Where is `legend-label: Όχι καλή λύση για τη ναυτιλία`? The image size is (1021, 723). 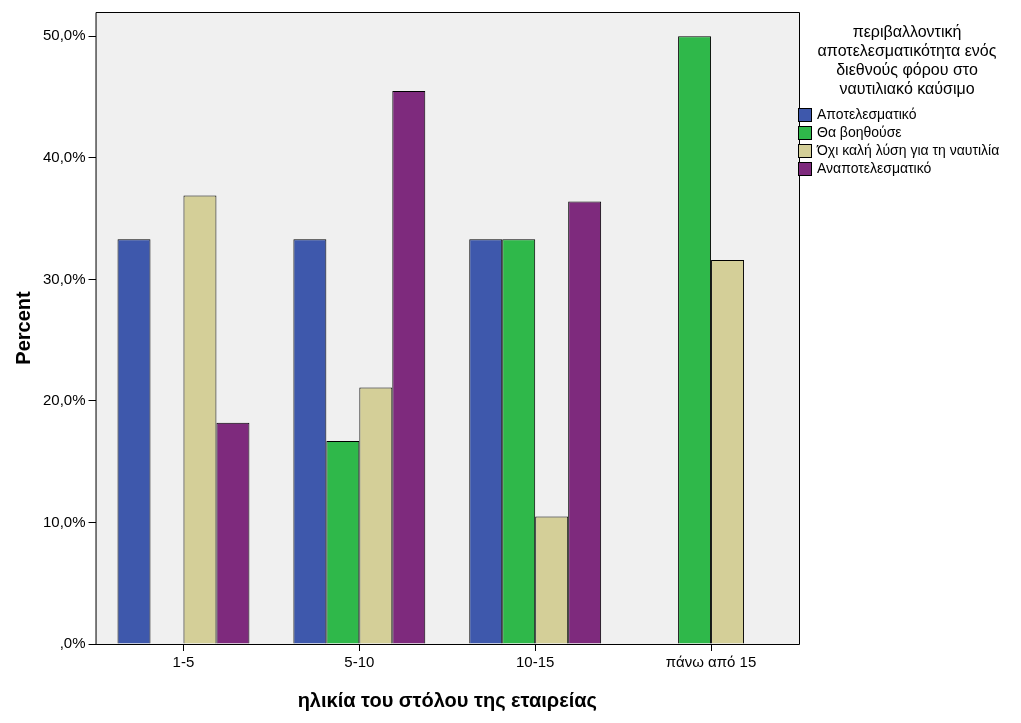 legend-label: Όχι καλή λύση για τη ναυτιλία is located at coordinates (908, 150).